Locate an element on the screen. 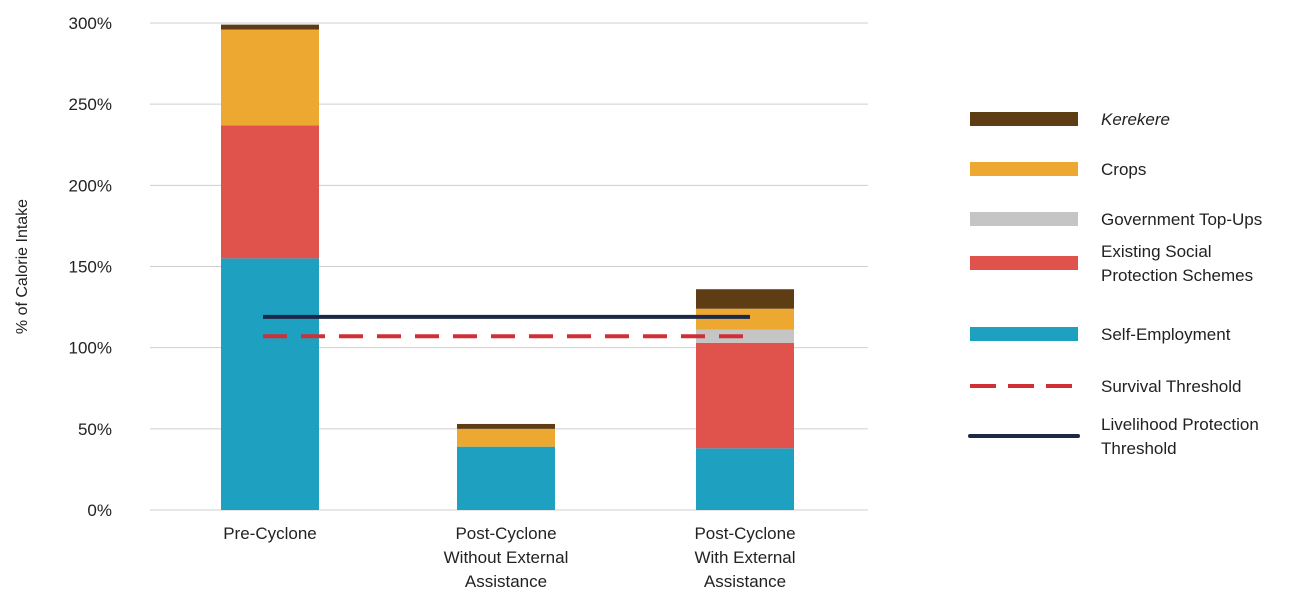 This screenshot has width=1303, height=597. legend-item-crops: Crops is located at coordinates (1058, 169).